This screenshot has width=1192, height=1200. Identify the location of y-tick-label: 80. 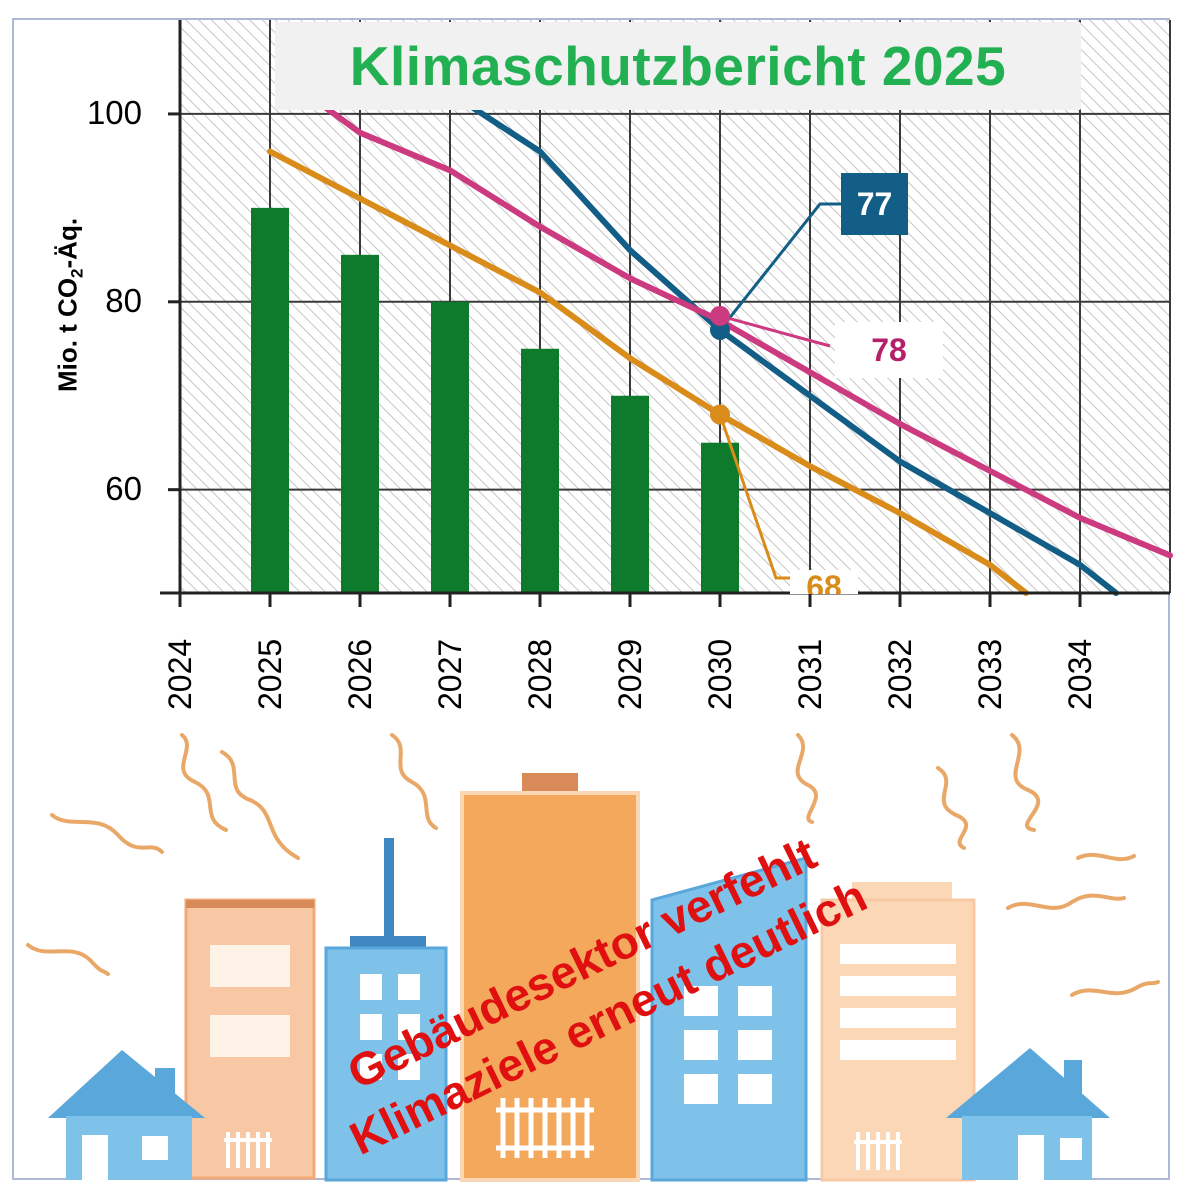
(123, 300).